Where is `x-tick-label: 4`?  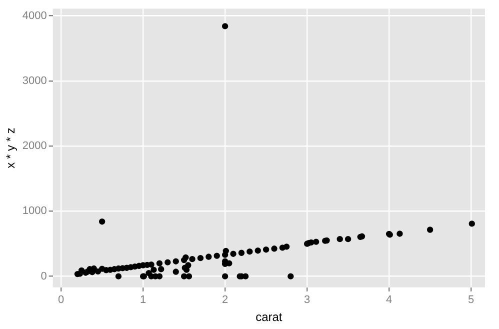 x-tick-label: 4 is located at coordinates (389, 300).